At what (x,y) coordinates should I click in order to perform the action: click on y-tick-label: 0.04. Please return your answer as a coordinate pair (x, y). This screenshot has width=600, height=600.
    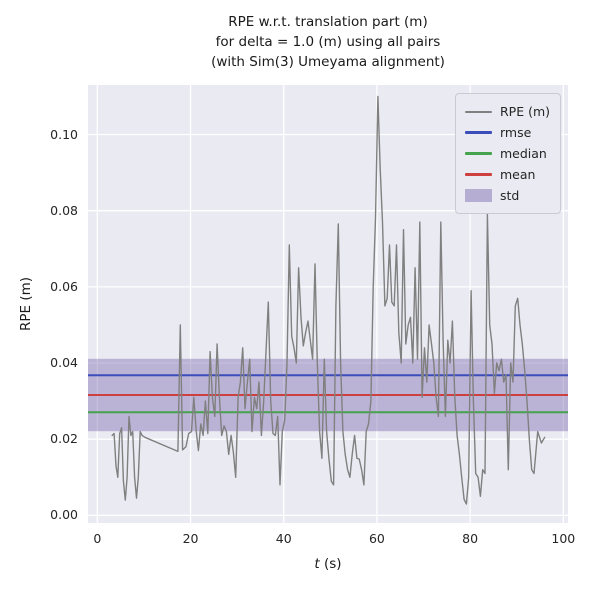
    Looking at the image, I should click on (64, 363).